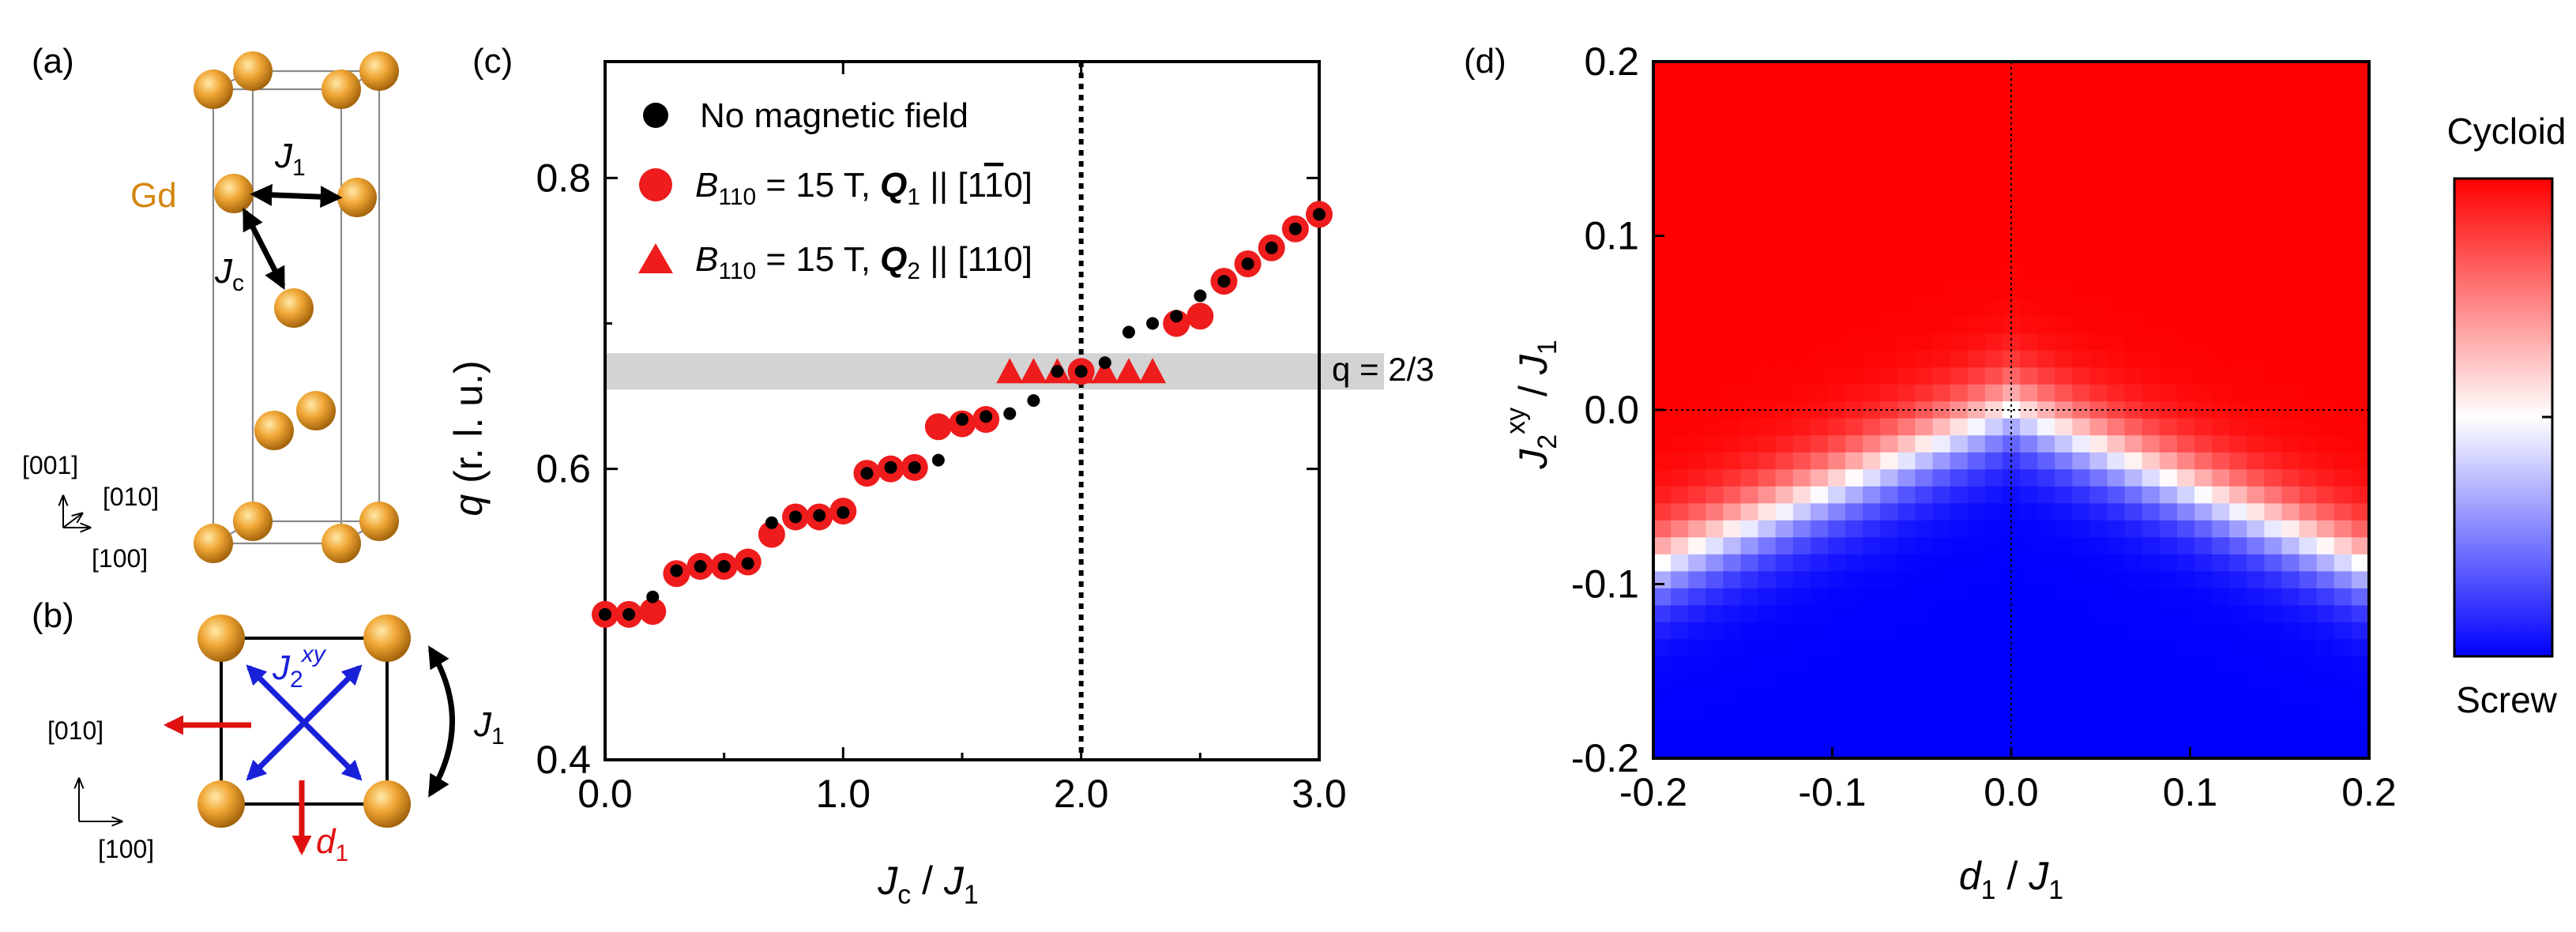 The width and height of the screenshot is (2576, 932). What do you see at coordinates (304, 722) in the screenshot?
I see `j2-diagonal-arrow` at bounding box center [304, 722].